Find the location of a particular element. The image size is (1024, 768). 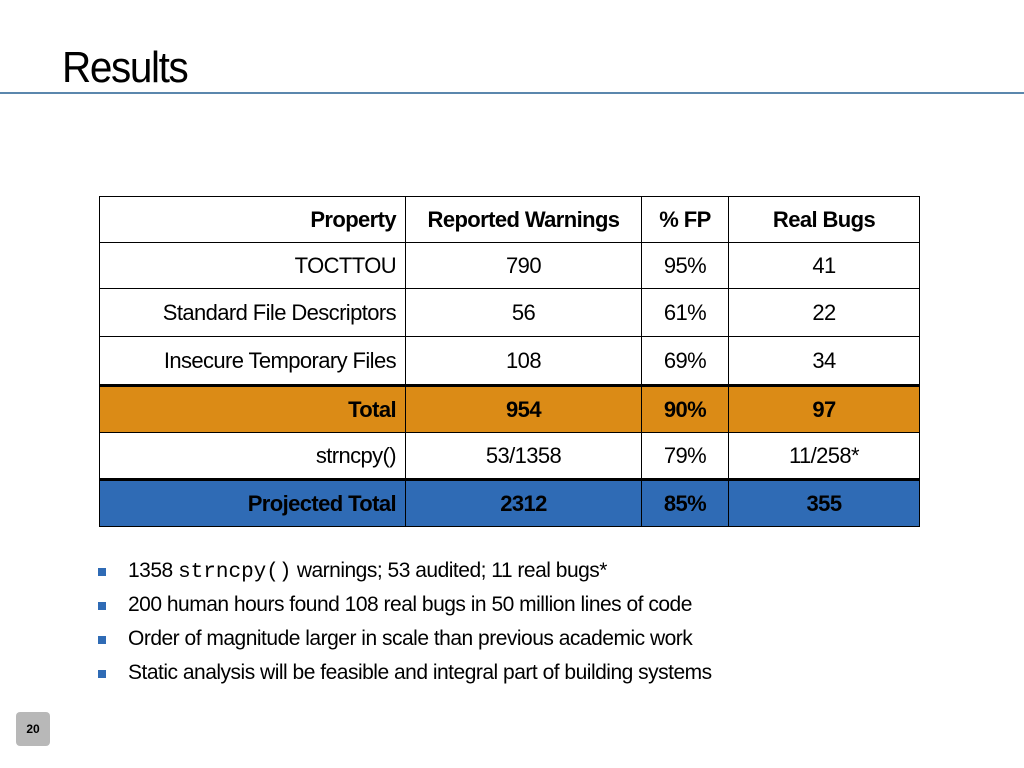

cell-reported-warnings: 53/1358 is located at coordinates (523, 456).